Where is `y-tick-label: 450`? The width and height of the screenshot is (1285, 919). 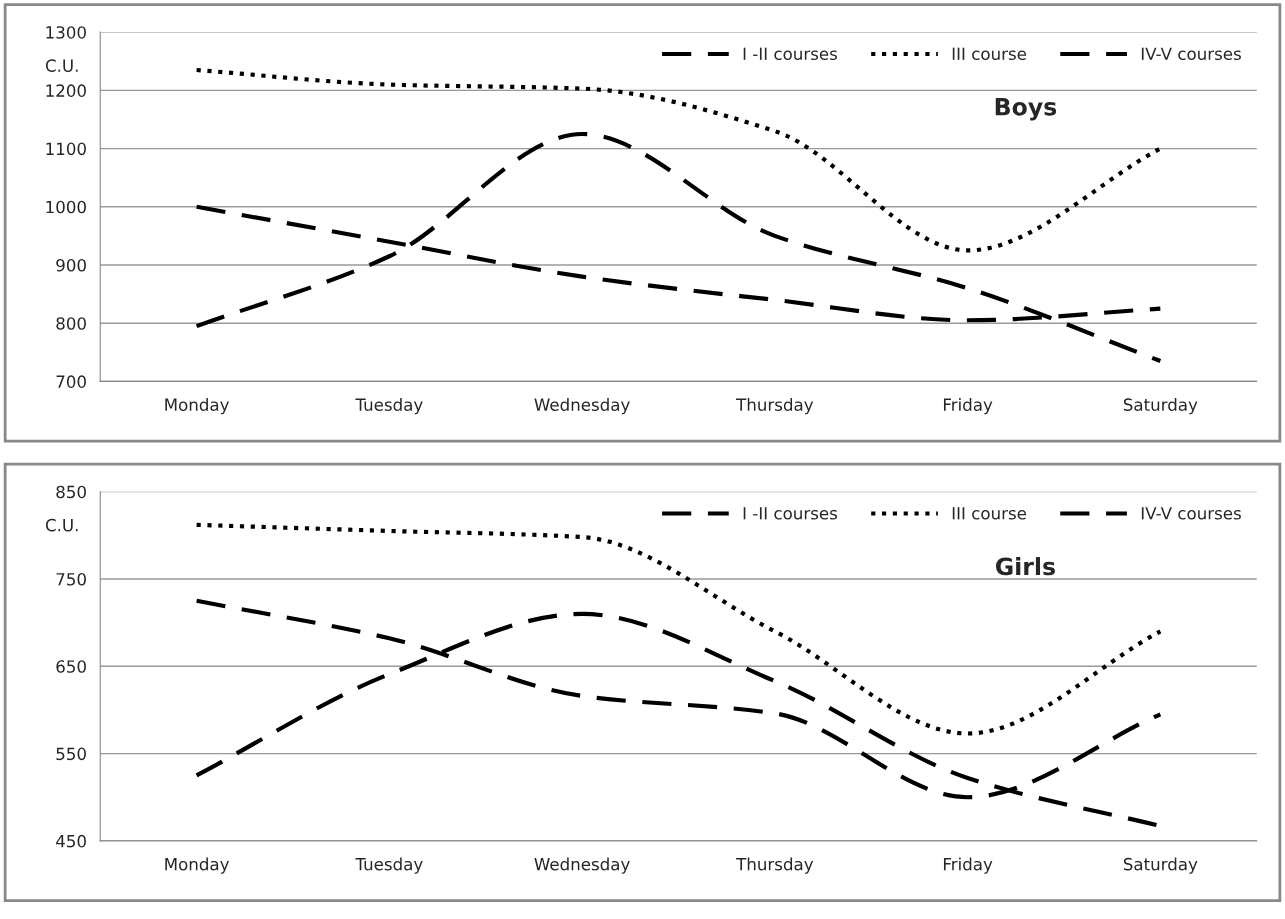
y-tick-label: 450 is located at coordinates (71, 841).